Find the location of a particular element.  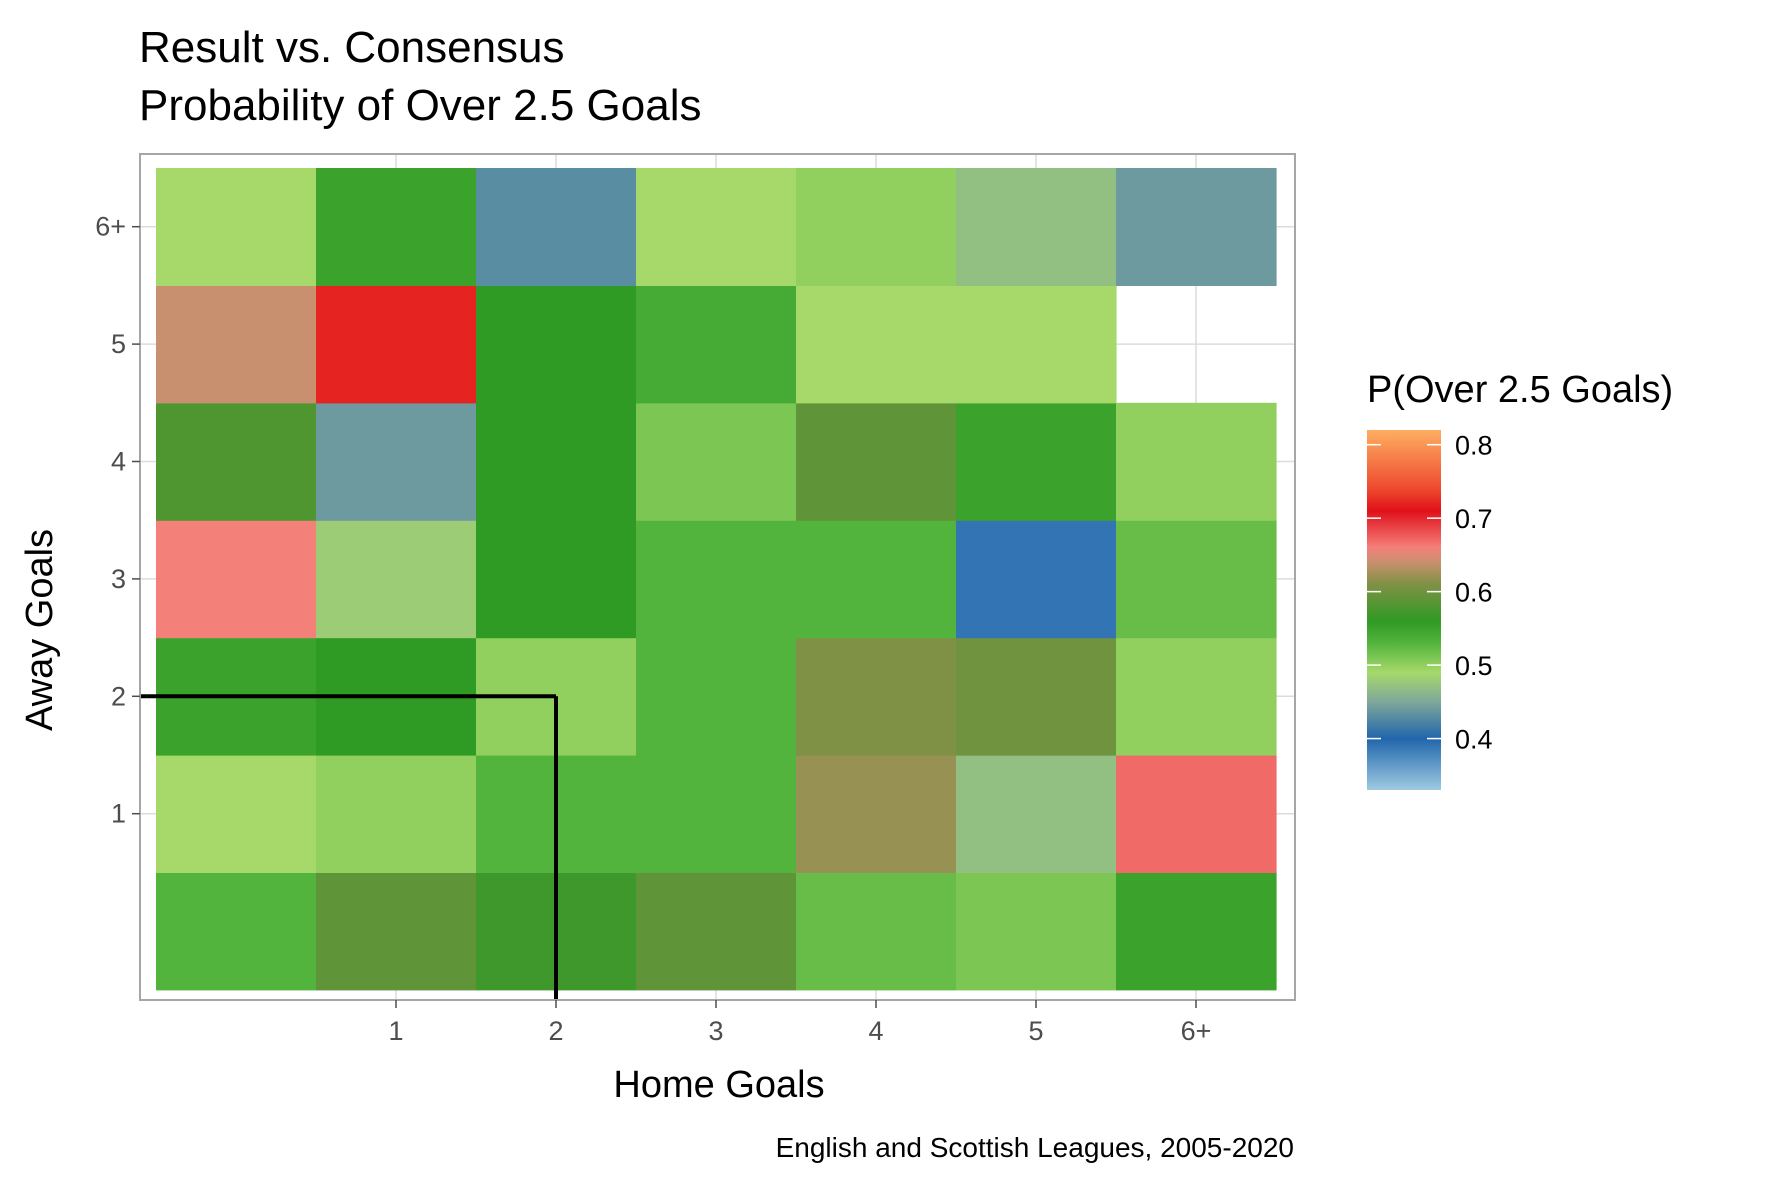

chart-caption: English and Scottish Leagues, 2005-2020 is located at coordinates (1035, 1147).